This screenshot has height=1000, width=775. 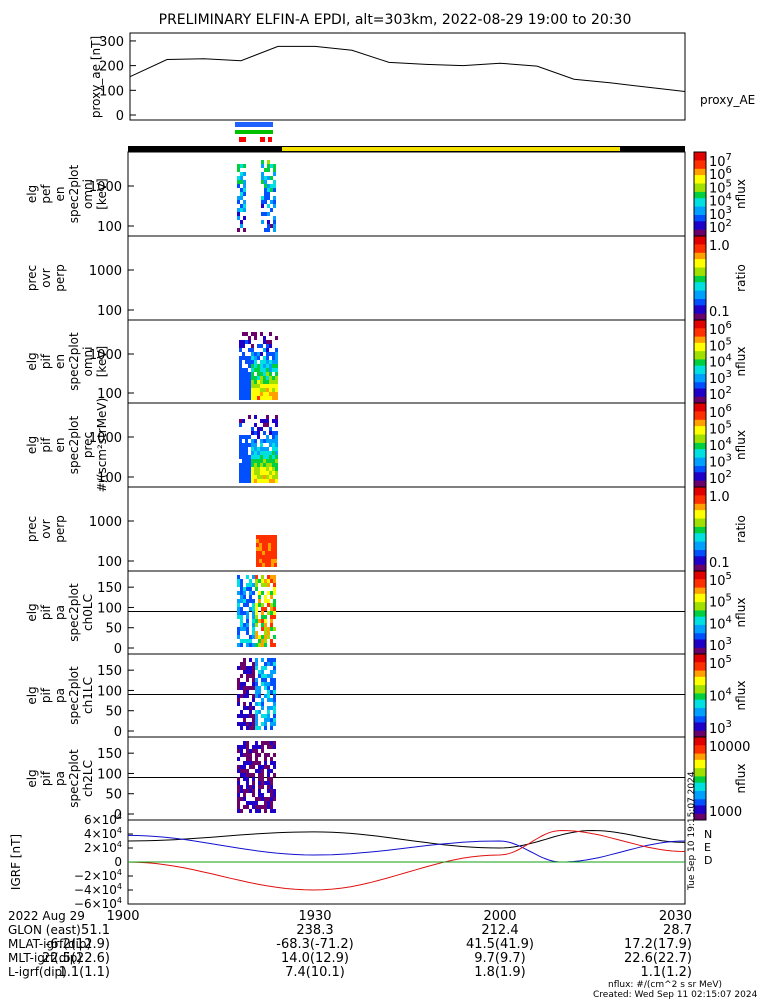 What do you see at coordinates (500, 944) in the screenshot?
I see `axis-value: 41.5(41.9)` at bounding box center [500, 944].